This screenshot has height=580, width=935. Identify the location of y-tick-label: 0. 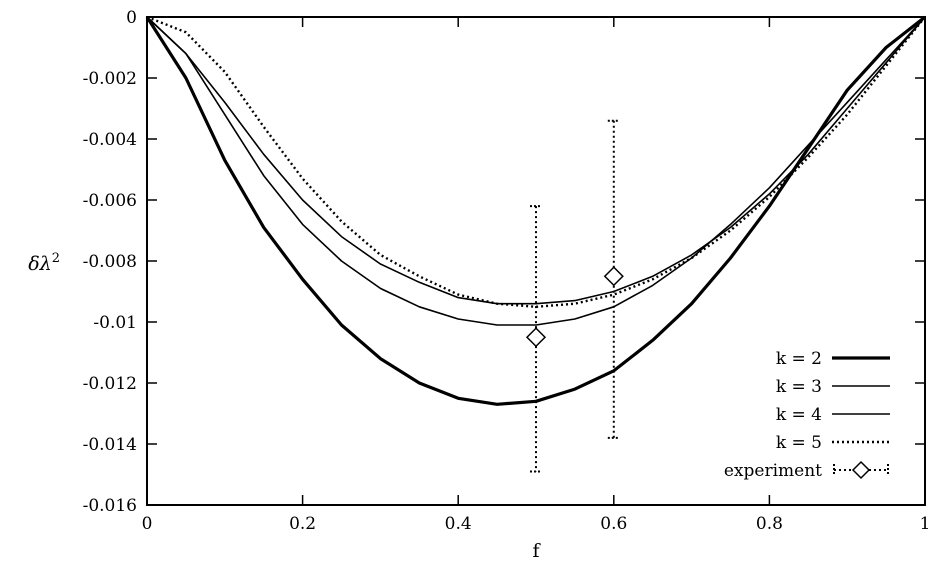
(131, 18).